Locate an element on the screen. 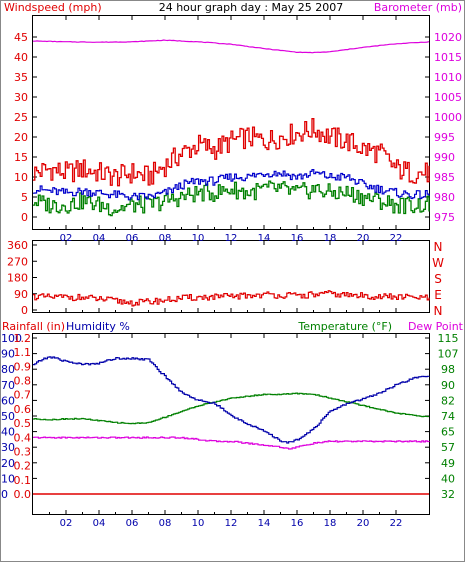 This screenshot has height=563, width=466. rth-xtick-label: 10 is located at coordinates (198, 523).